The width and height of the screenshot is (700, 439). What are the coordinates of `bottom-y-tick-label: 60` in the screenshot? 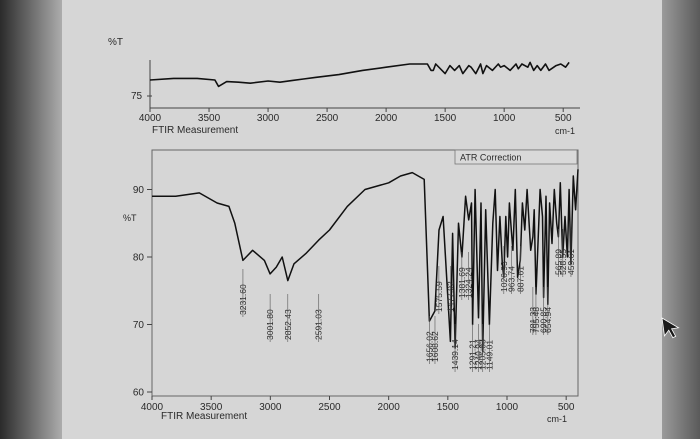 It's located at (139, 393).